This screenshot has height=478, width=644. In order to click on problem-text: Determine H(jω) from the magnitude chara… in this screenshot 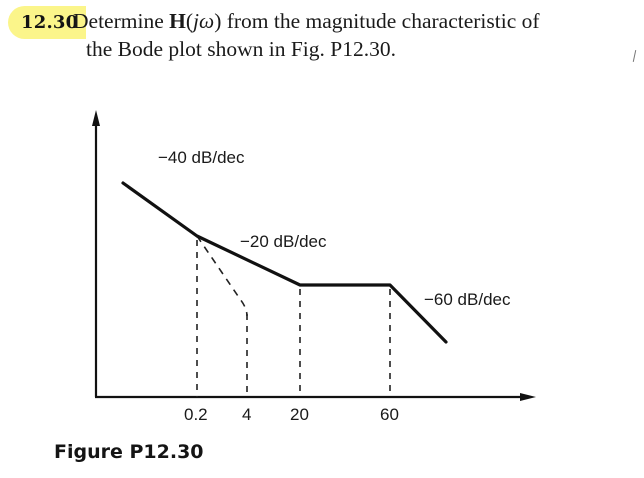, I will do `click(306, 35)`.